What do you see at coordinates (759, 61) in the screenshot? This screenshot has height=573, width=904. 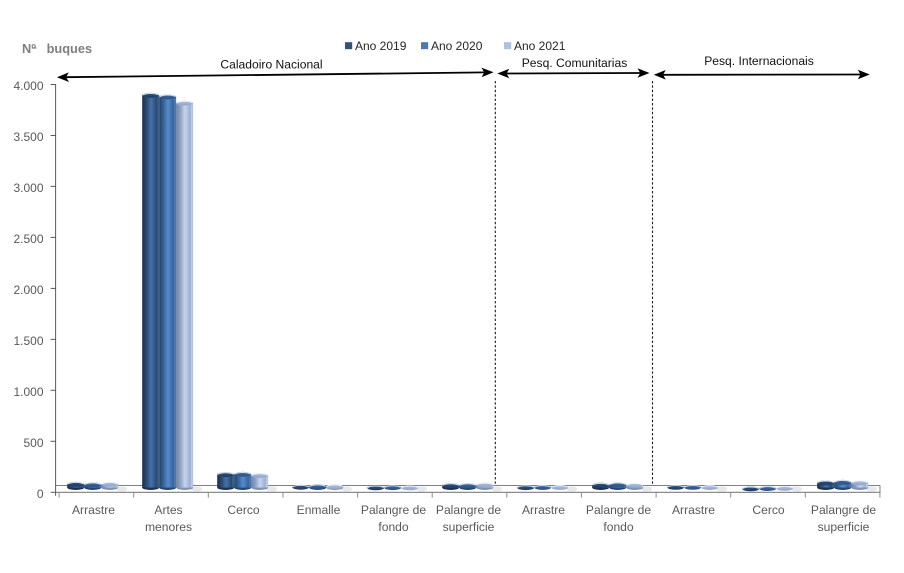 I see `svg-text: Pesq. Internacionais` at bounding box center [759, 61].